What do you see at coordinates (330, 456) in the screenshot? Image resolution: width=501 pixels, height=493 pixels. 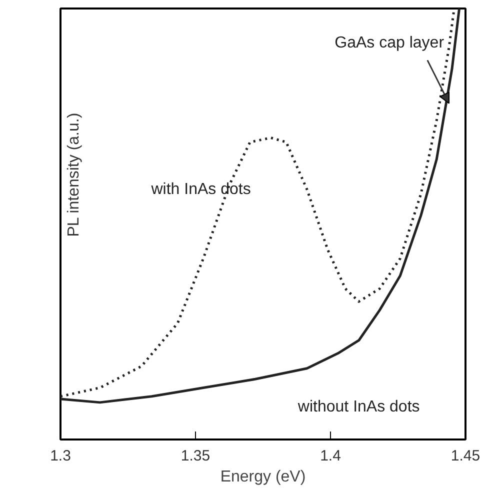 I see `x-tick-label: 1.4` at bounding box center [330, 456].